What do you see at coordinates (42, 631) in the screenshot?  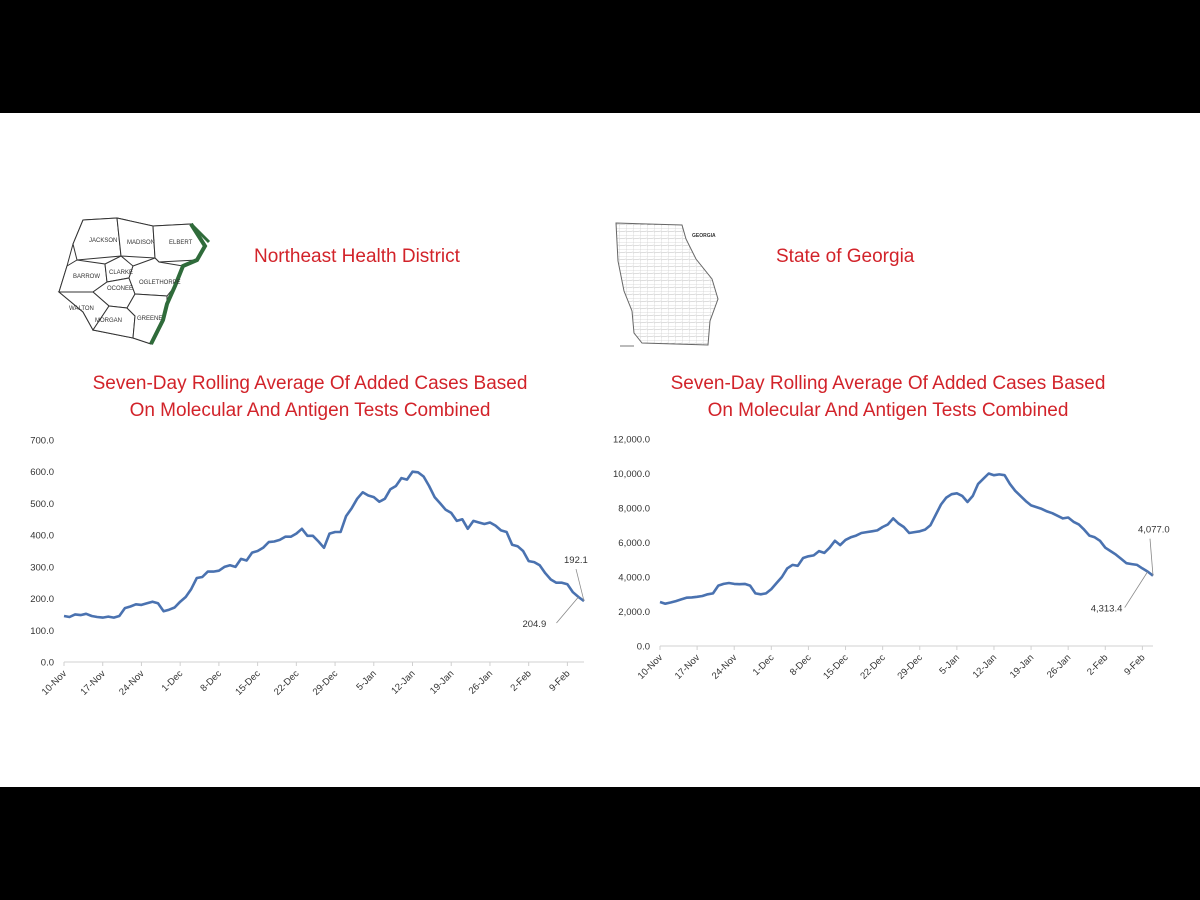 I see `y-tick-label: 100.0` at bounding box center [42, 631].